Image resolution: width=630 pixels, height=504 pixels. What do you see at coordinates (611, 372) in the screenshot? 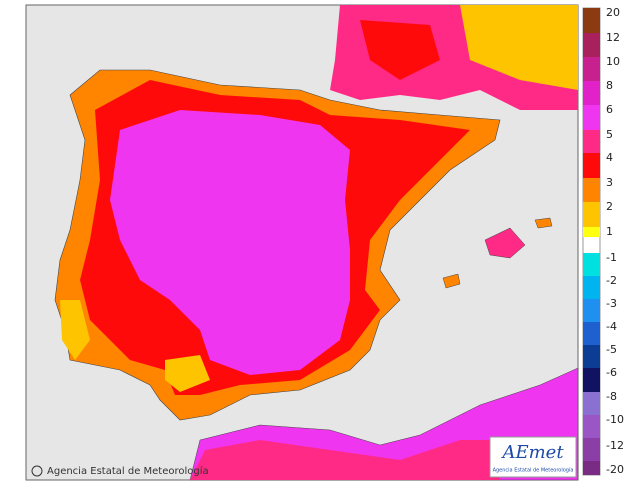
I see `legend-label: -6` at bounding box center [611, 372].